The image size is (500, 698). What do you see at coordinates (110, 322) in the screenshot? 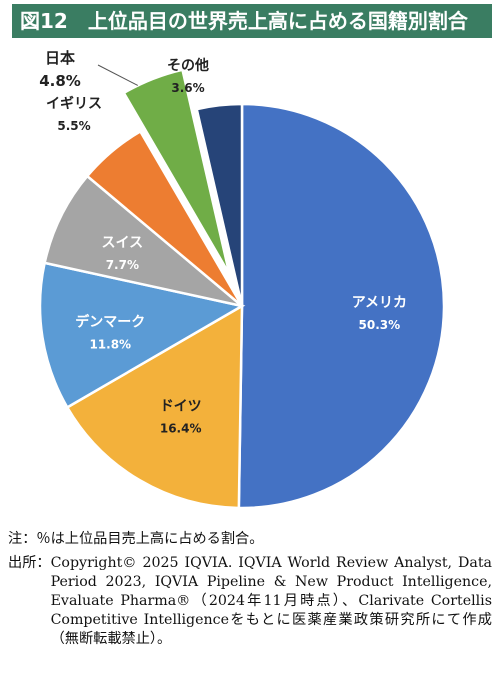
I see `slice-label-2: デンマーク` at bounding box center [110, 322].